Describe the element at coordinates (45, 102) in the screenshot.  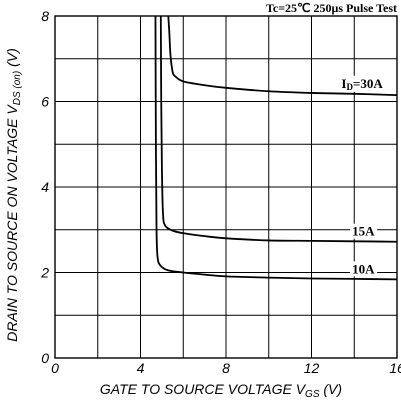
I see `y-tick-label: 6` at that location.